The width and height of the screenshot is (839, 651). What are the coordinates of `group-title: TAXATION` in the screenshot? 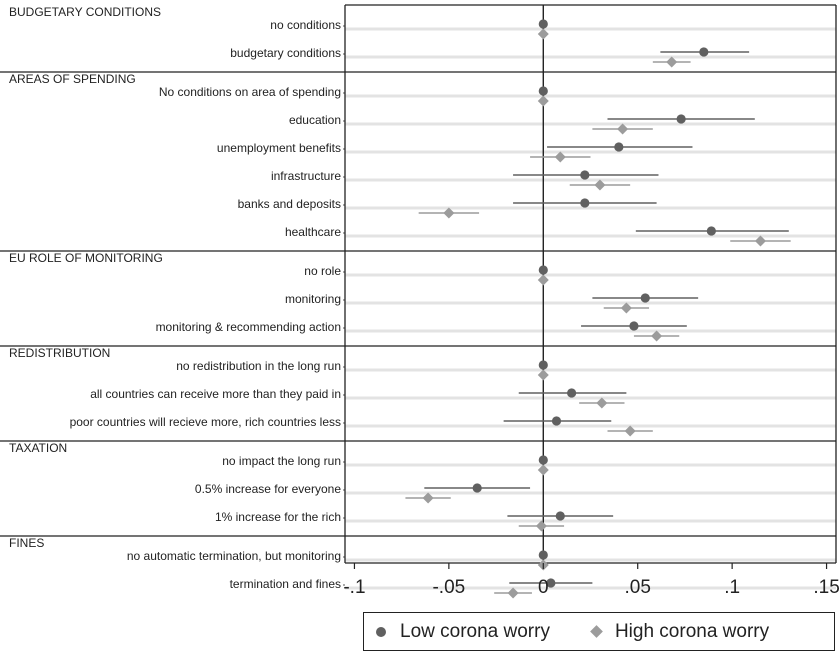 It's located at (38, 448).